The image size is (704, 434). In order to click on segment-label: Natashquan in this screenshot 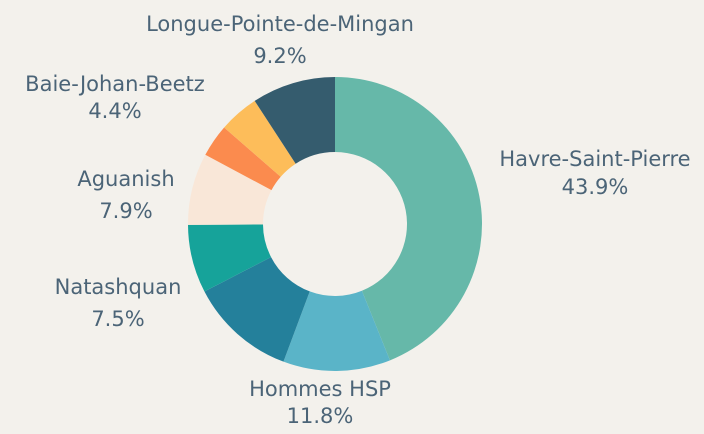, I will do `click(118, 287)`.